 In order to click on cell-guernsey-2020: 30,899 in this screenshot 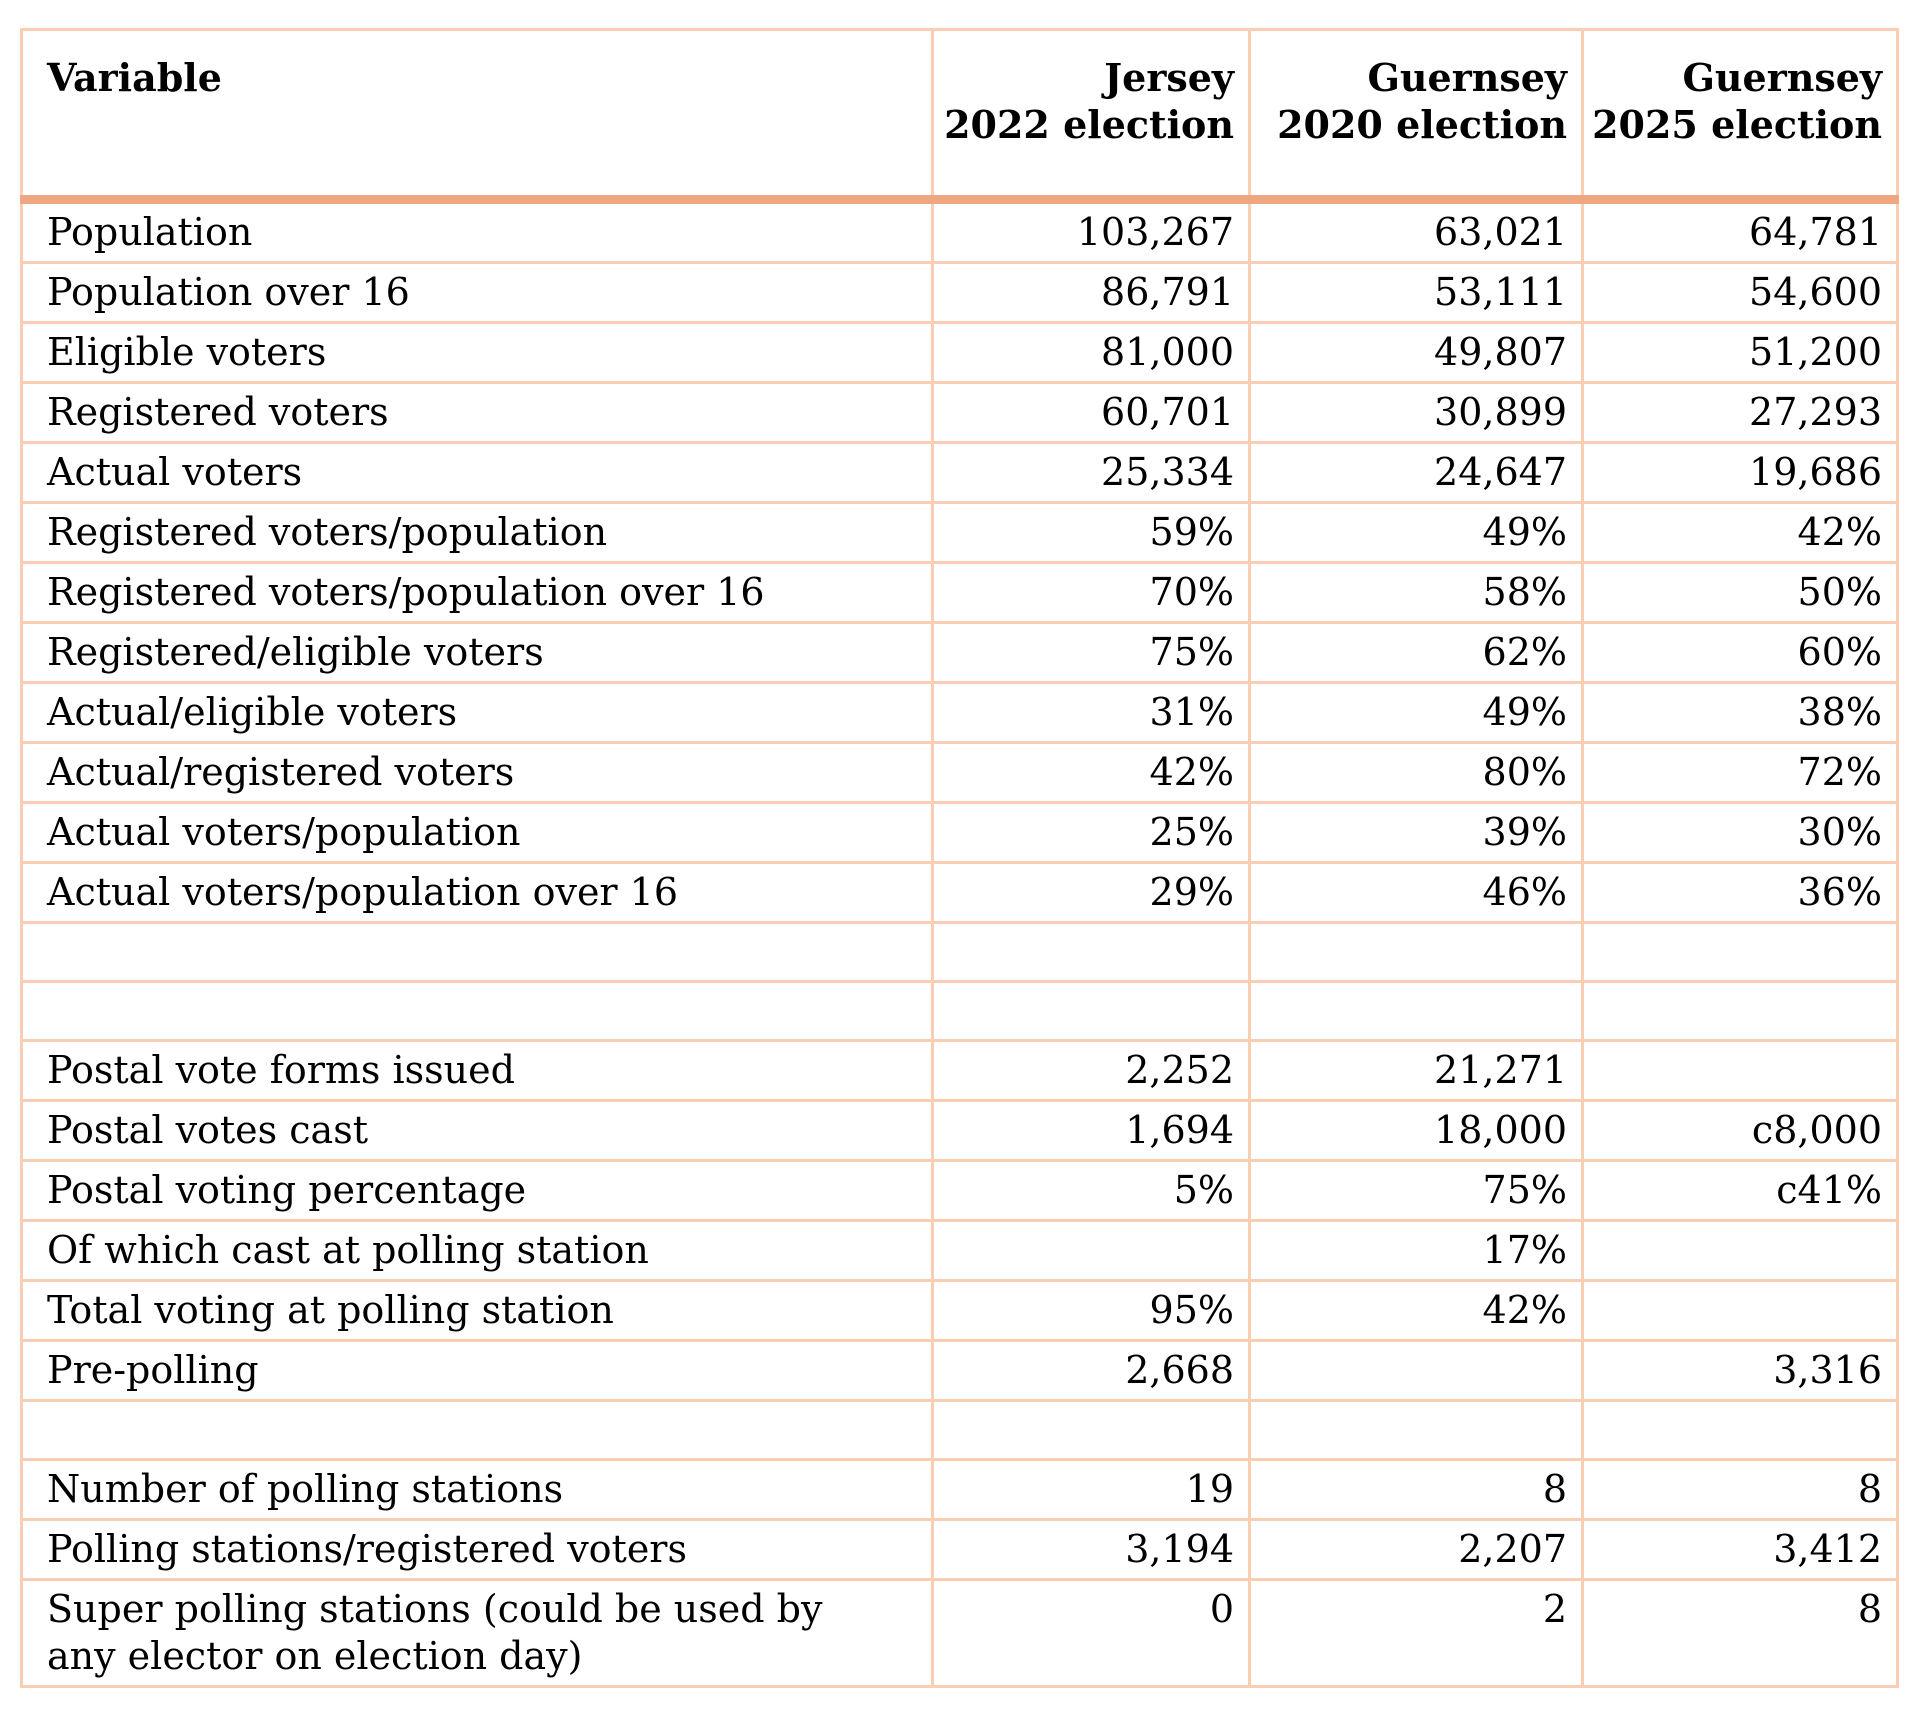, I will do `click(1416, 412)`.